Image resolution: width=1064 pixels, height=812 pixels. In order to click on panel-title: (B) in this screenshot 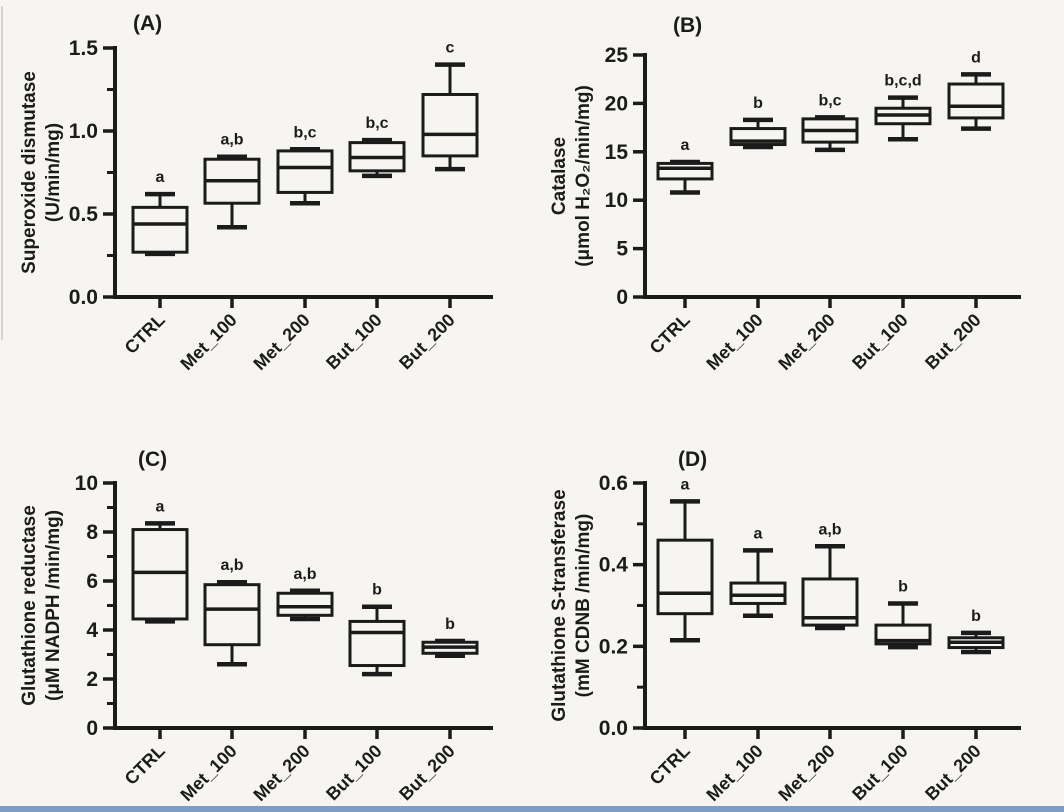, I will do `click(687, 25)`.